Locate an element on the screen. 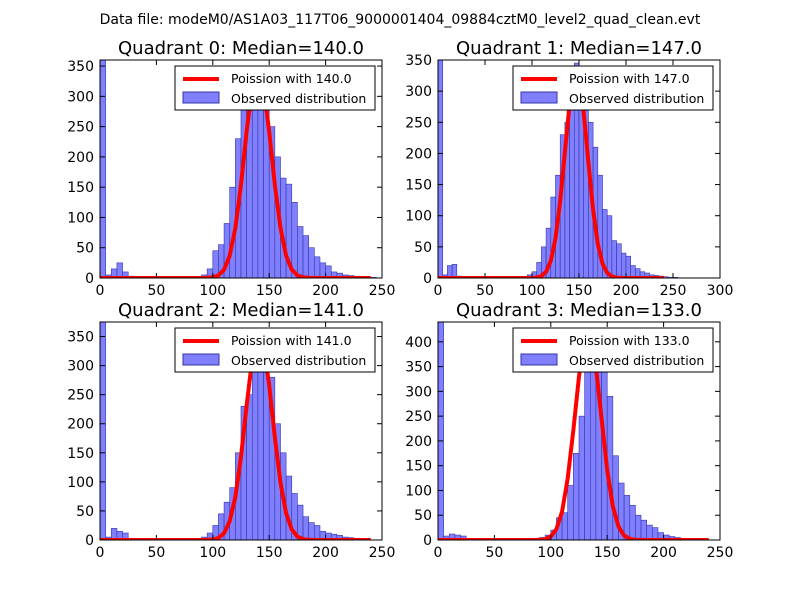 The height and width of the screenshot is (600, 800). quadrant-2-axes-frame is located at coordinates (241, 431).